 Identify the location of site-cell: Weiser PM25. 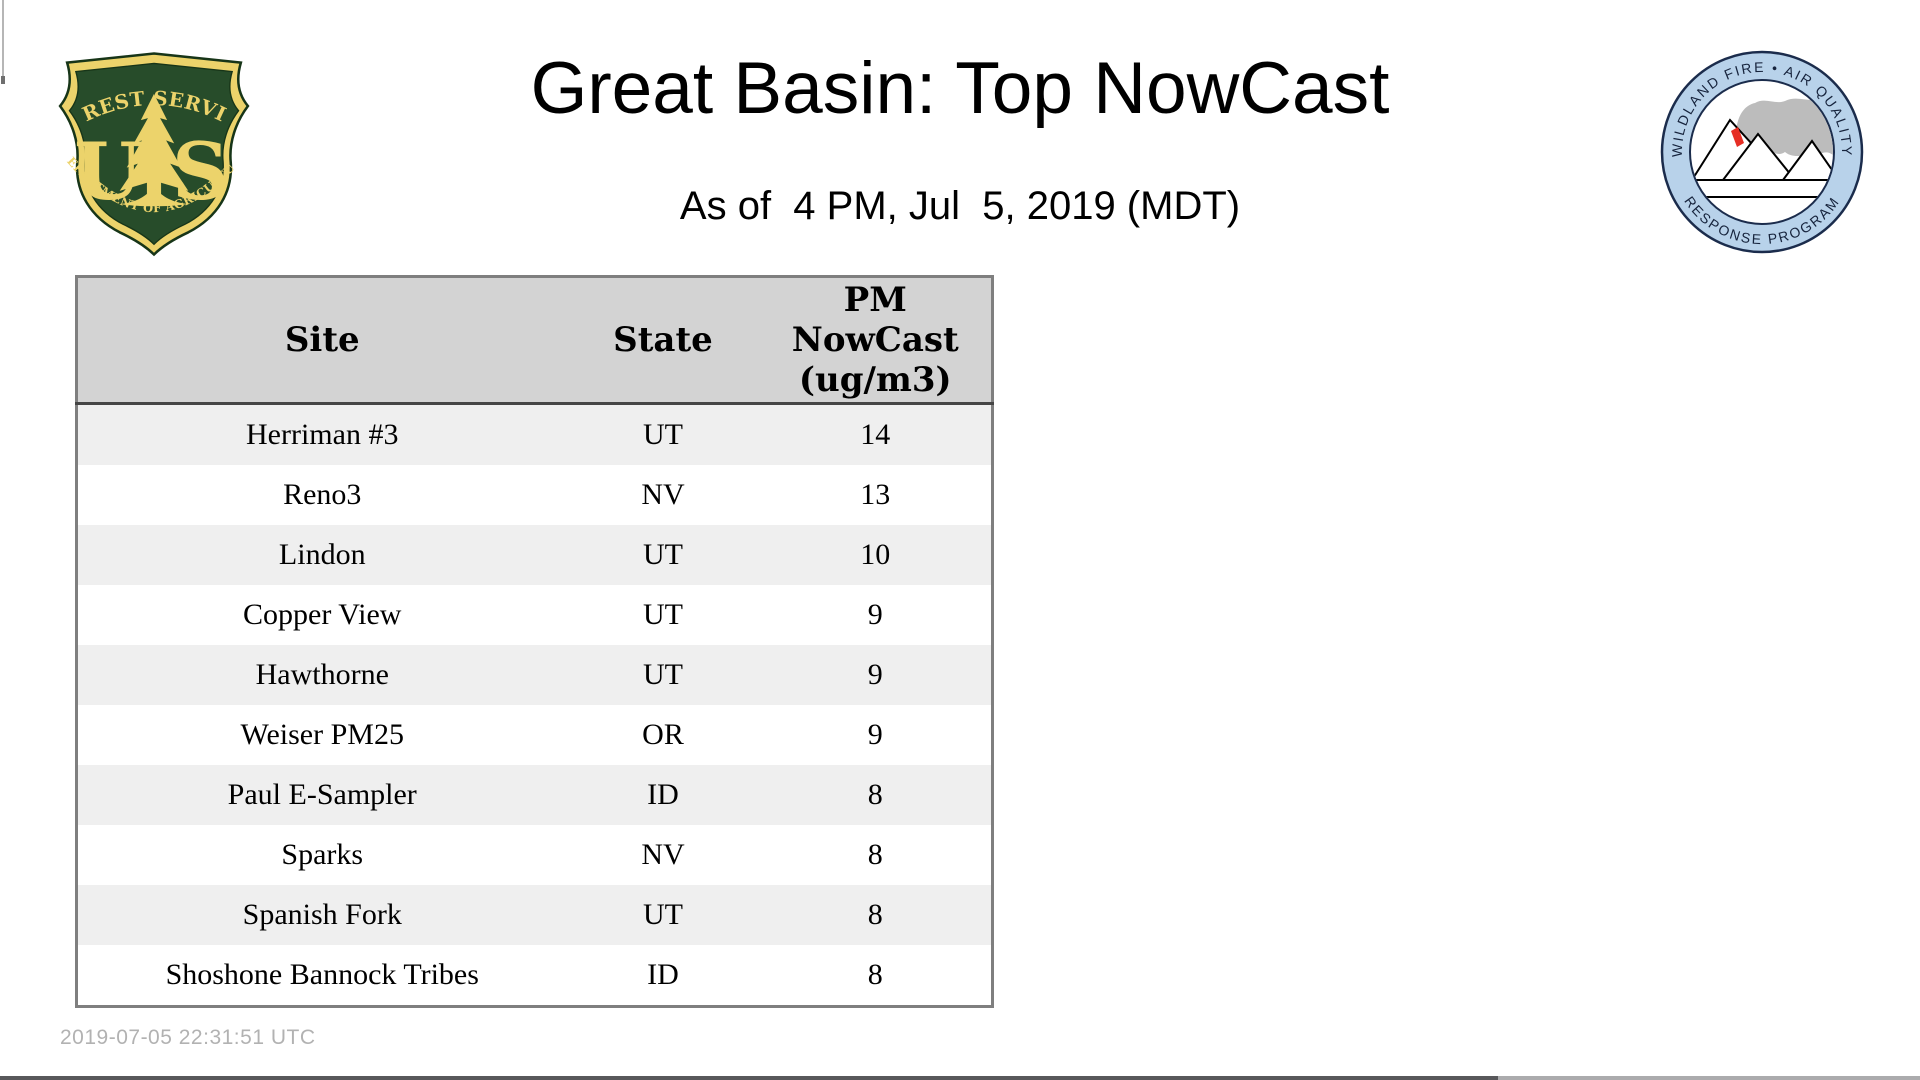
(321, 735).